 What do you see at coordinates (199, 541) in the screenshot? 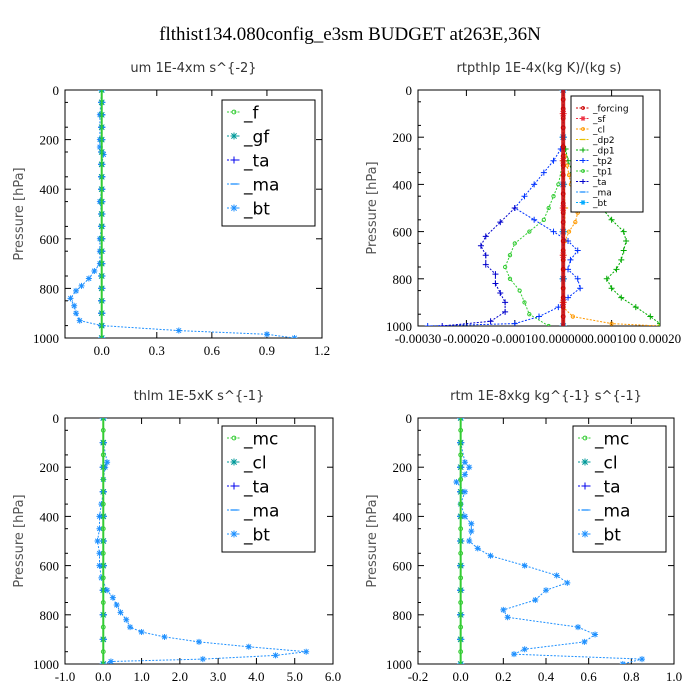
I see `plot-frame` at bounding box center [199, 541].